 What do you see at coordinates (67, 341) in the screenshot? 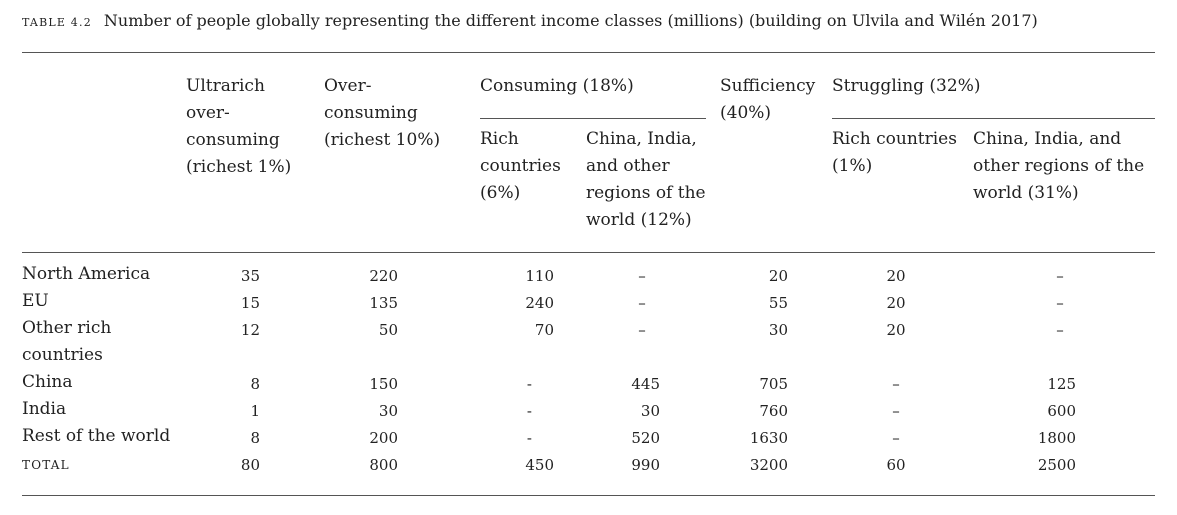
I see `row-label-other-rich: Other rich countries` at bounding box center [67, 341].